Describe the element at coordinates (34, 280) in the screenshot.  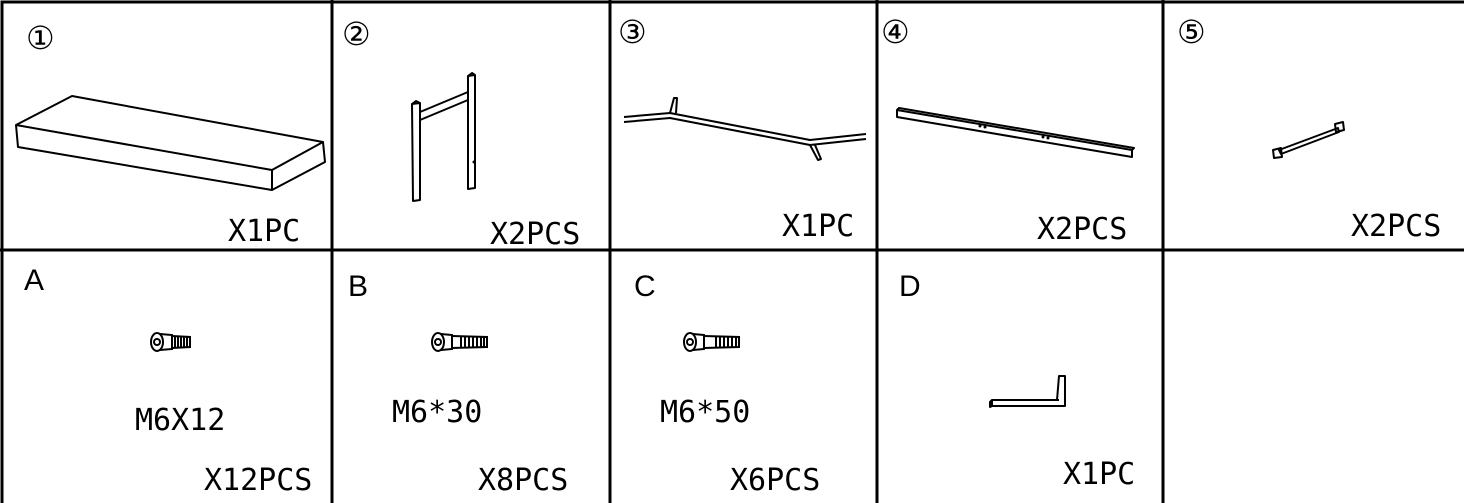
I see `hardware-letter: A` at that location.